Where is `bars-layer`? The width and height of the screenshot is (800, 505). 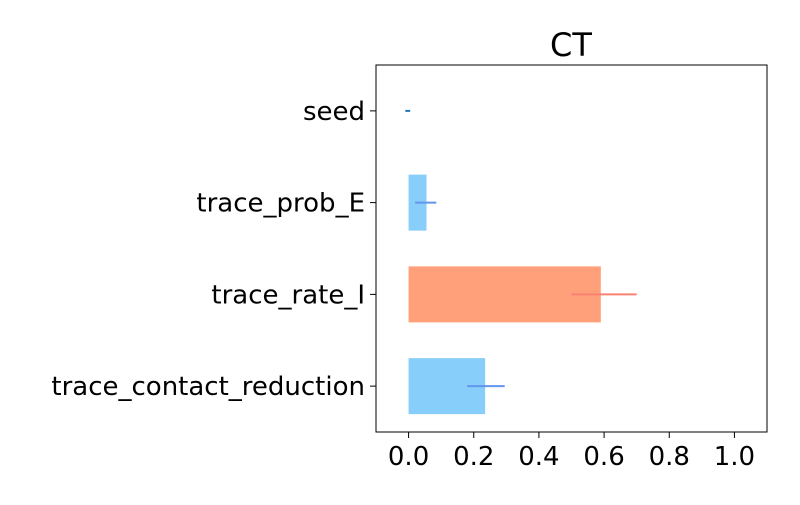
bars-layer is located at coordinates (504, 294).